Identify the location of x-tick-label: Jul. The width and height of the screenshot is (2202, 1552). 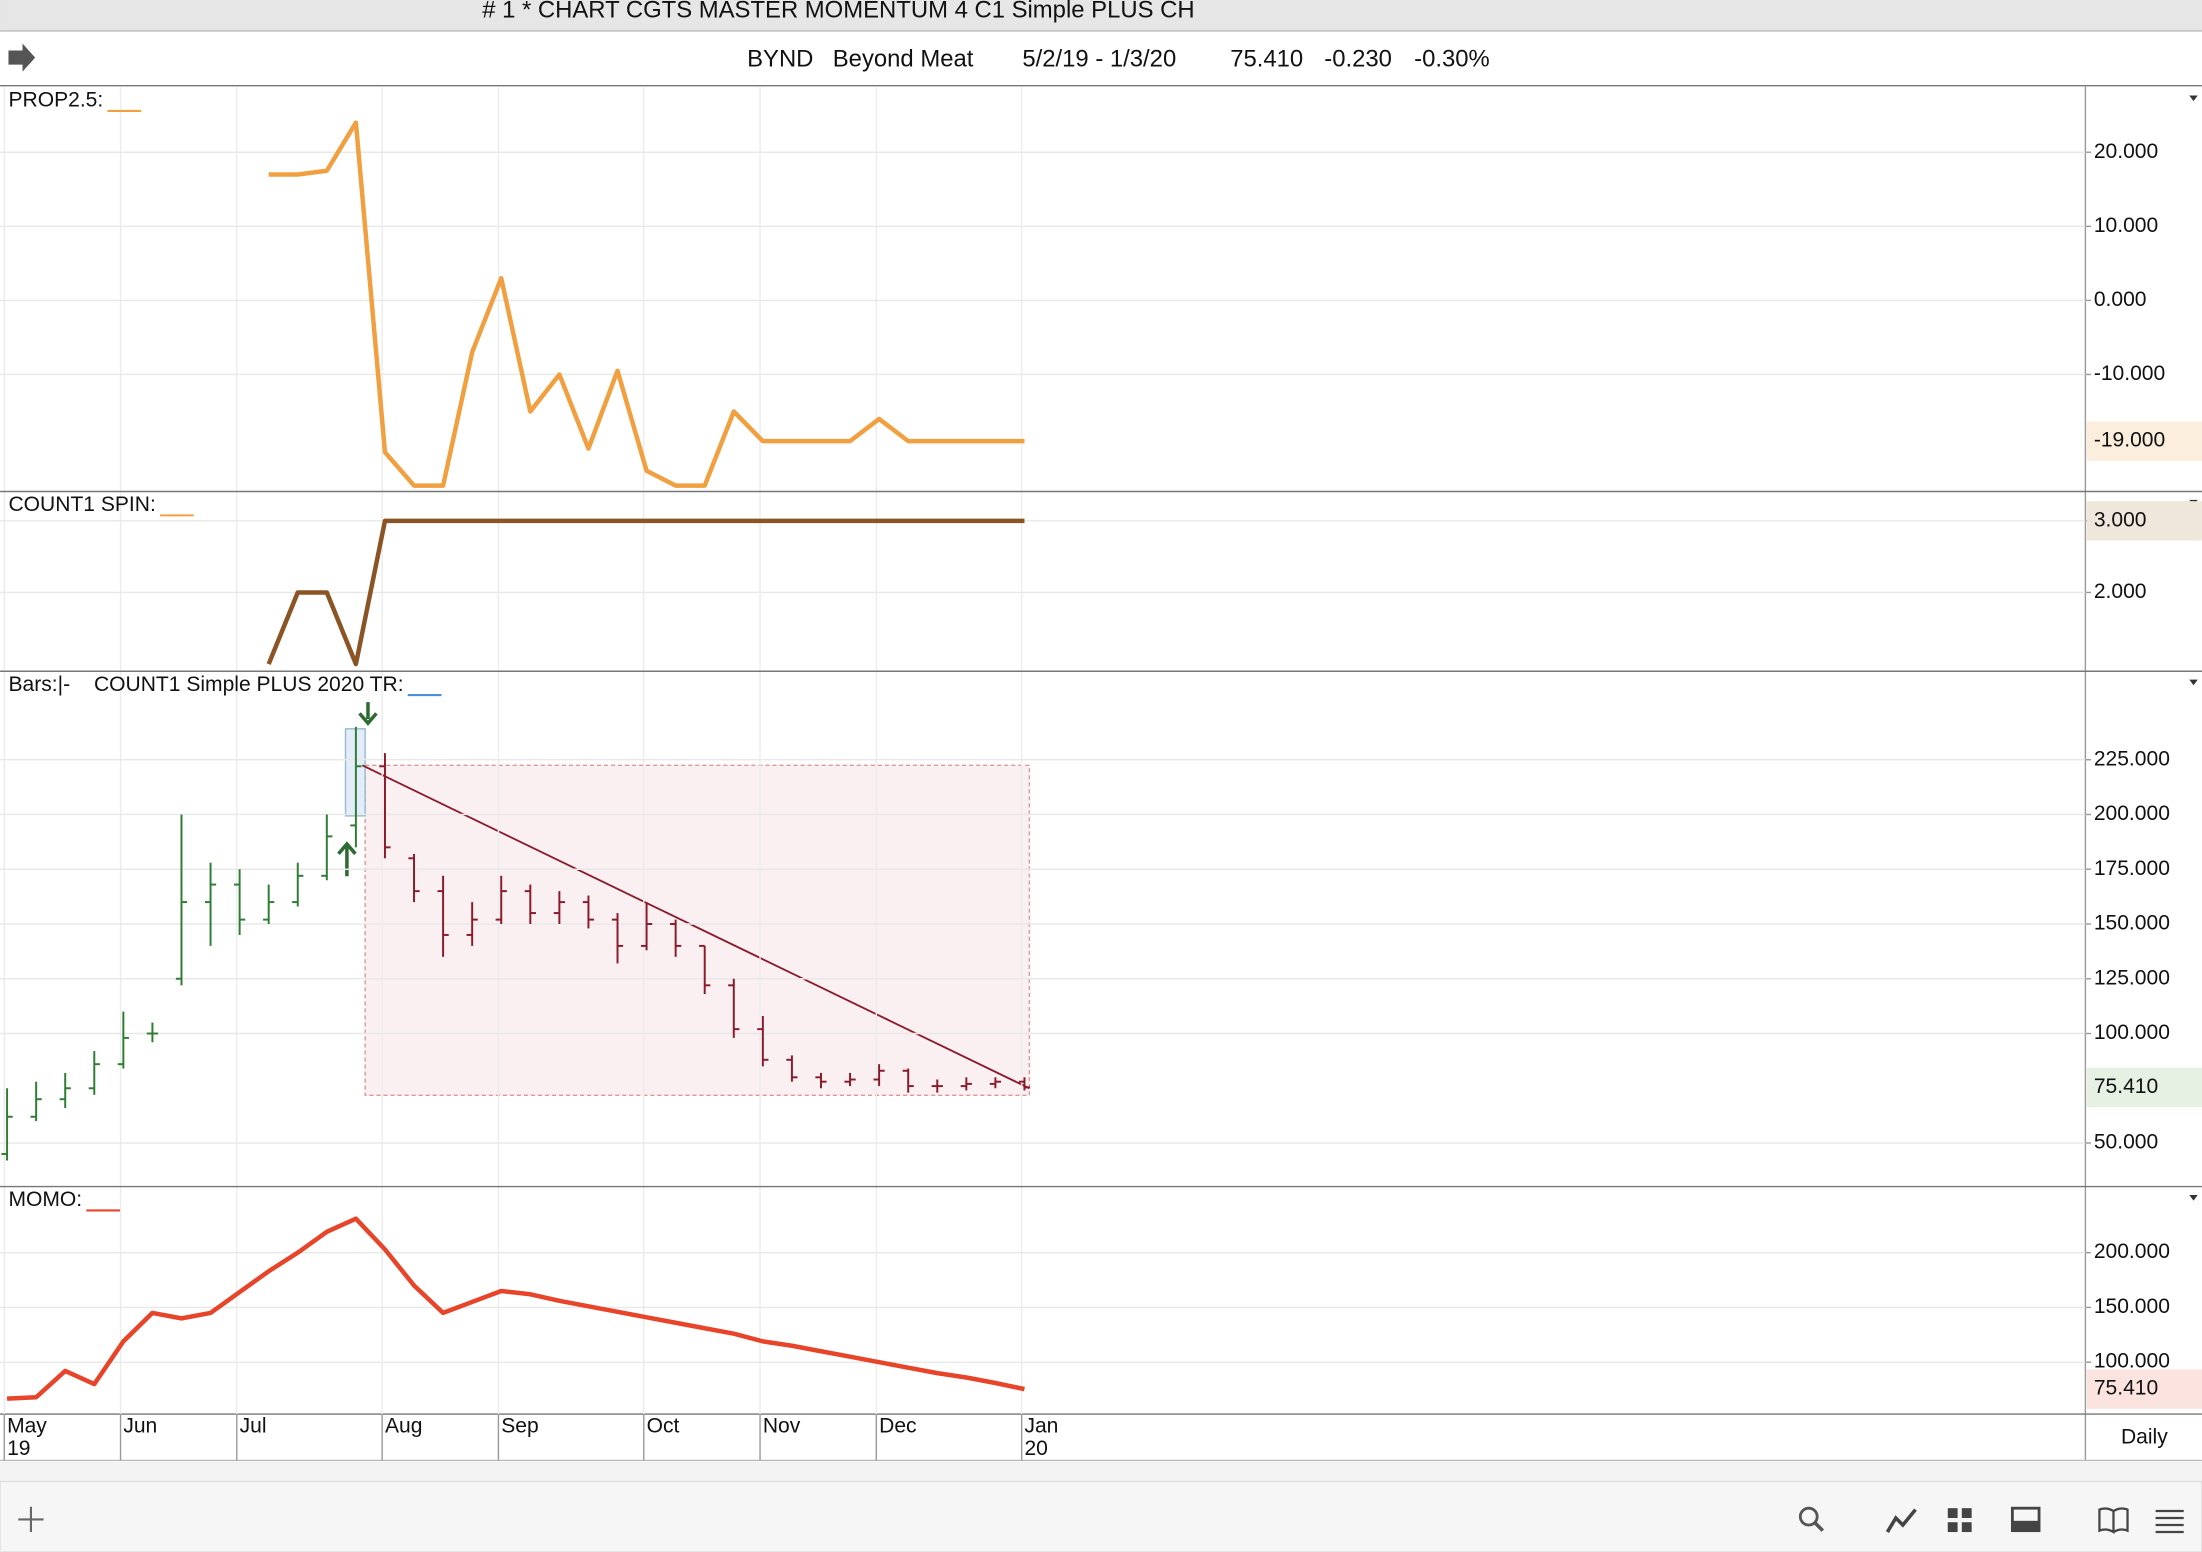
(253, 1425).